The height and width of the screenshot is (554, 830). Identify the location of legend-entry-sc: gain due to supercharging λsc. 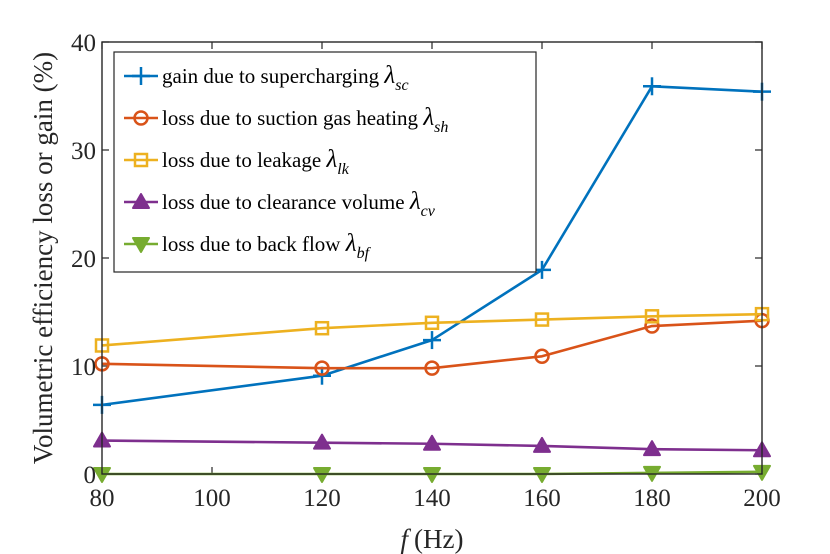
(266, 78).